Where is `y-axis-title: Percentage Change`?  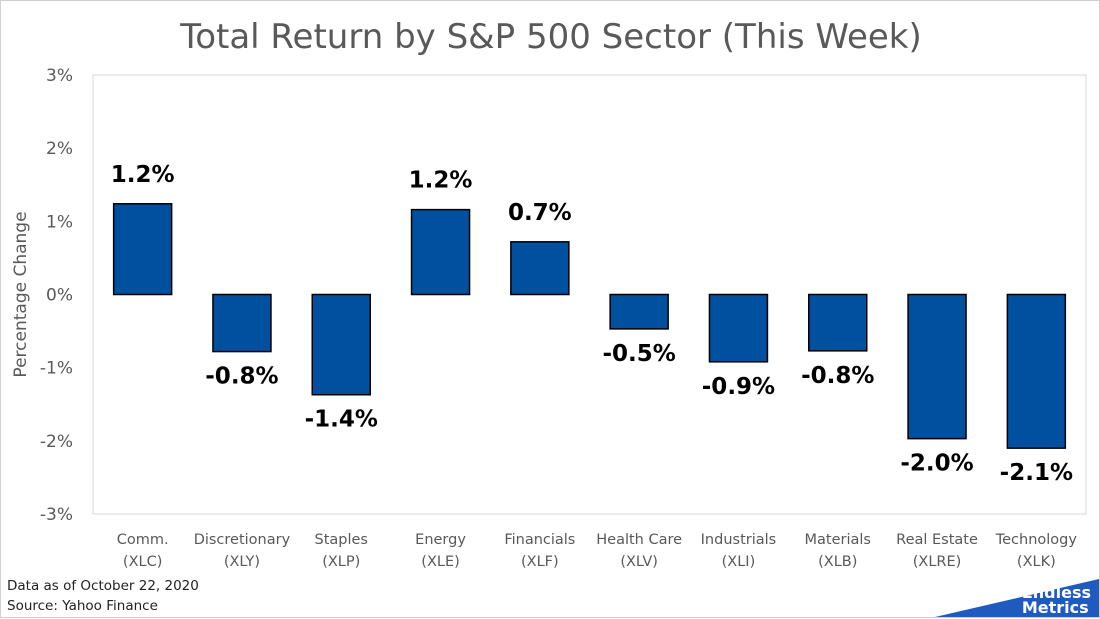 y-axis-title: Percentage Change is located at coordinates (21, 294).